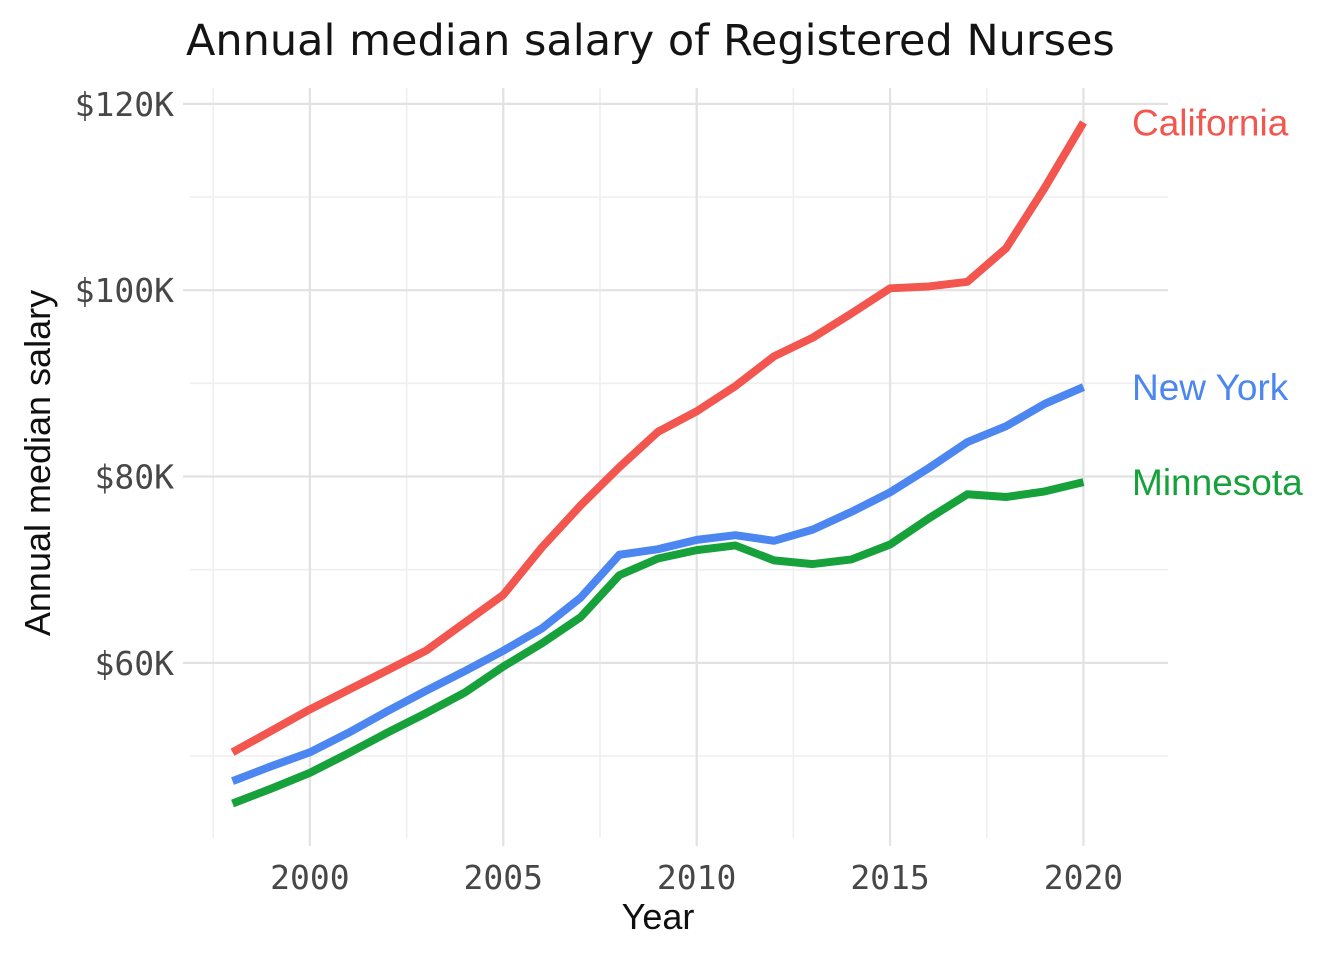 Image resolution: width=1344 pixels, height=960 pixels. I want to click on series-legend: California New York Minnesota, so click(1217, 302).